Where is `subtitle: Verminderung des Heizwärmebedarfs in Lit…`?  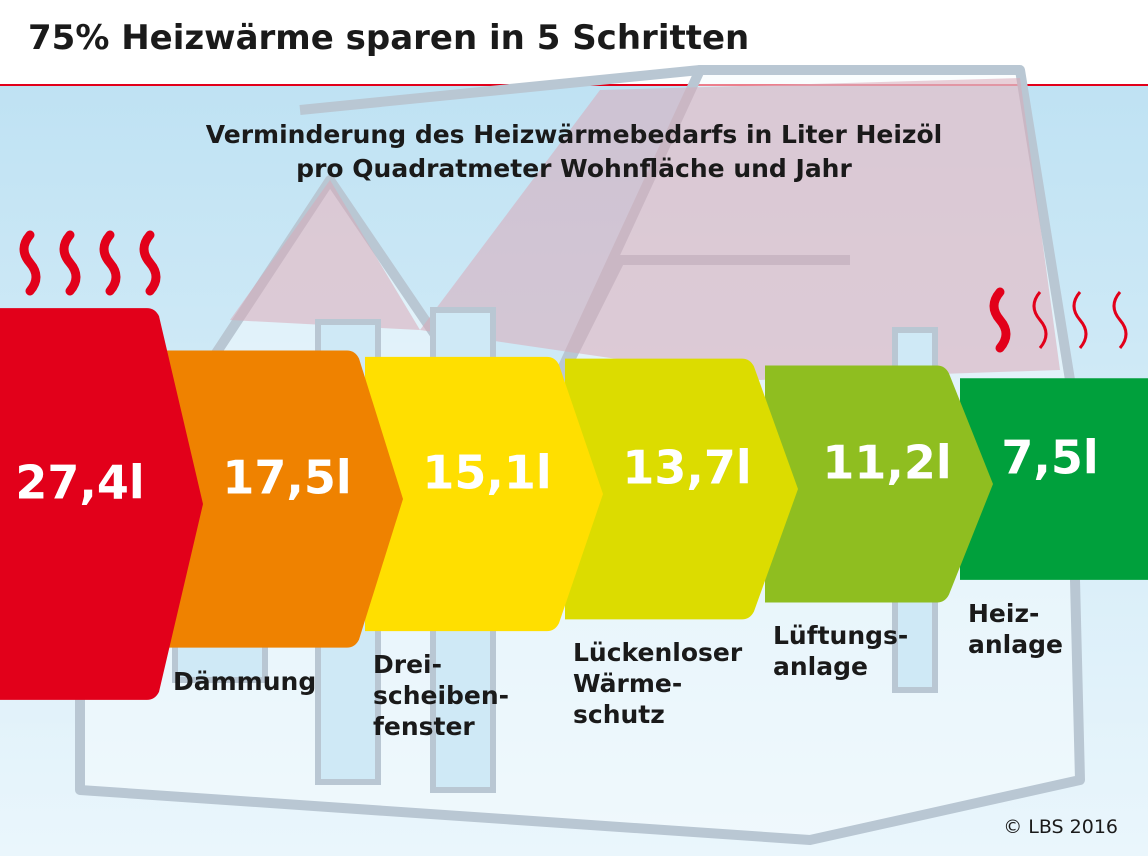
subtitle: Verminderung des Heizwärmebedarfs in Lit… is located at coordinates (574, 151).